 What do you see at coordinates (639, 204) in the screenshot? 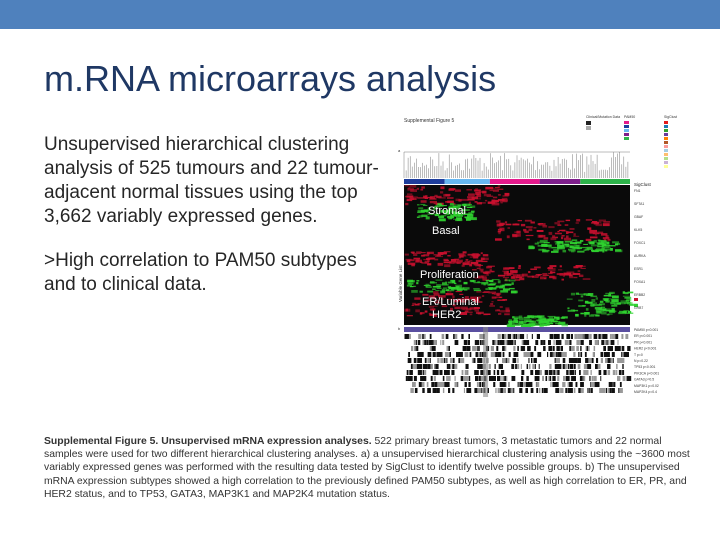
I see `gene-label: SFTA1` at bounding box center [639, 204].